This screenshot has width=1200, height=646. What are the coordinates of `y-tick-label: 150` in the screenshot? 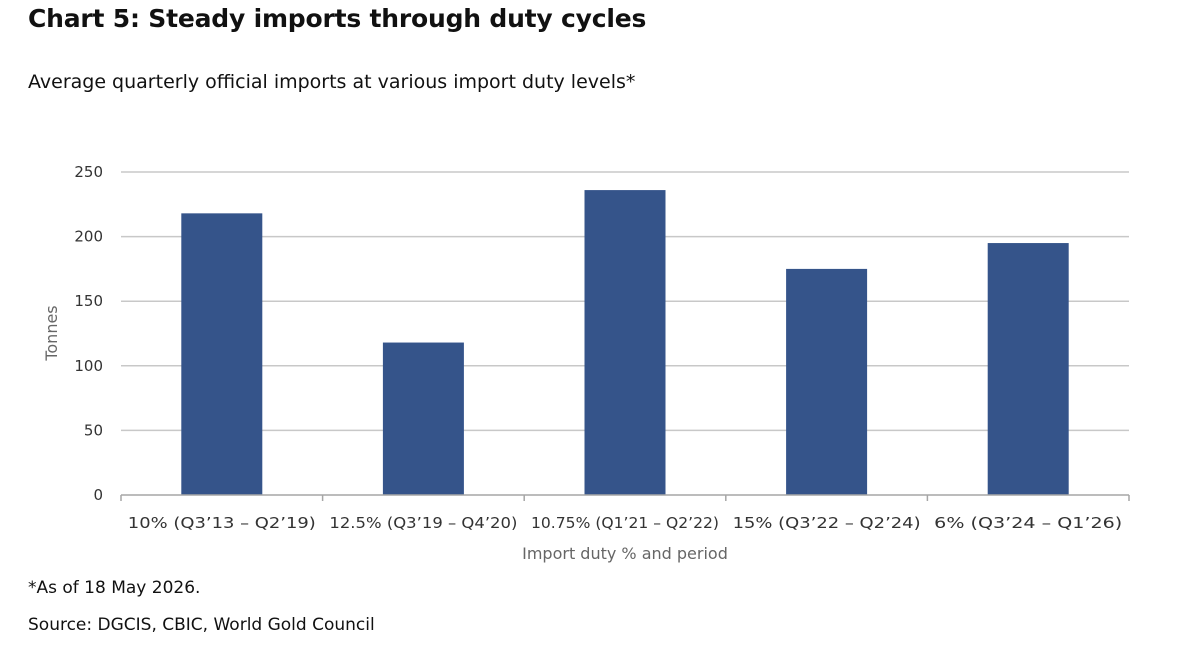 It's located at (88, 301).